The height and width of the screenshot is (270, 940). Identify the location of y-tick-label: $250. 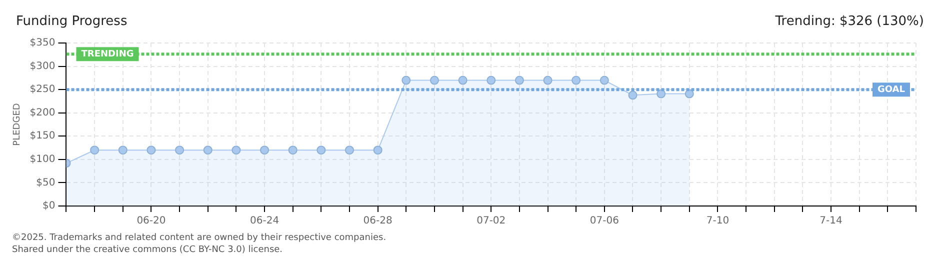
(43, 90).